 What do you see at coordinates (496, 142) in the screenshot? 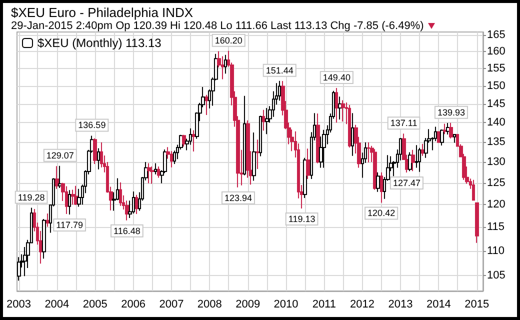
I see `y-tick-label: 135` at bounding box center [496, 142].